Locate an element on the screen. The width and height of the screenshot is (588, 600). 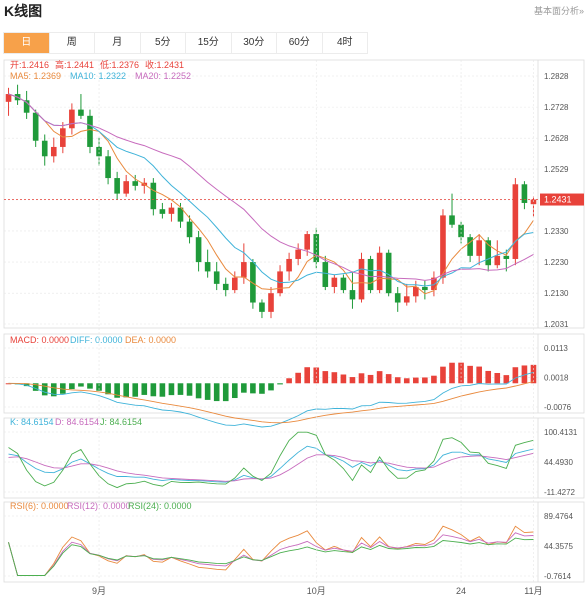
kdj-grid is located at coordinates (271, 462).